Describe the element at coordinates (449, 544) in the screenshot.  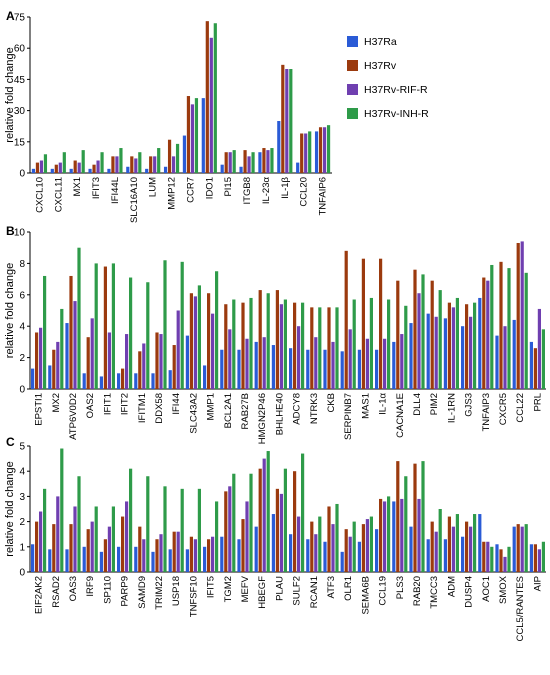
I see `bar-adm-h37rv` at that location.